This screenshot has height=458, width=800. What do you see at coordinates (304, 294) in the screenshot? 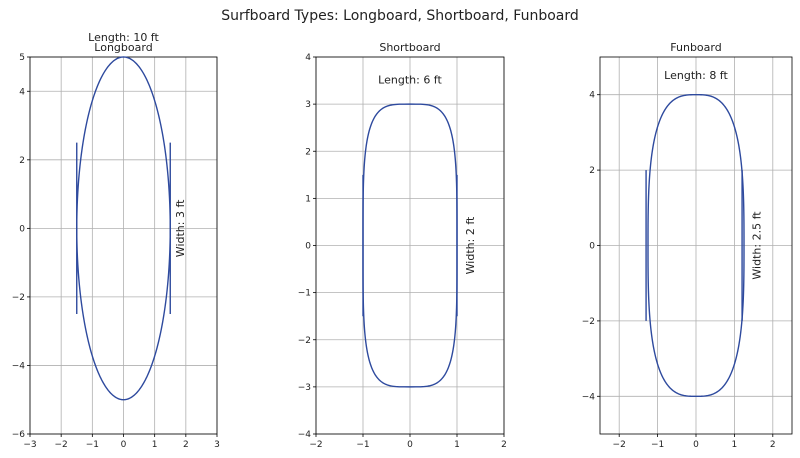
I see `y-tick-label: −1` at bounding box center [304, 294].